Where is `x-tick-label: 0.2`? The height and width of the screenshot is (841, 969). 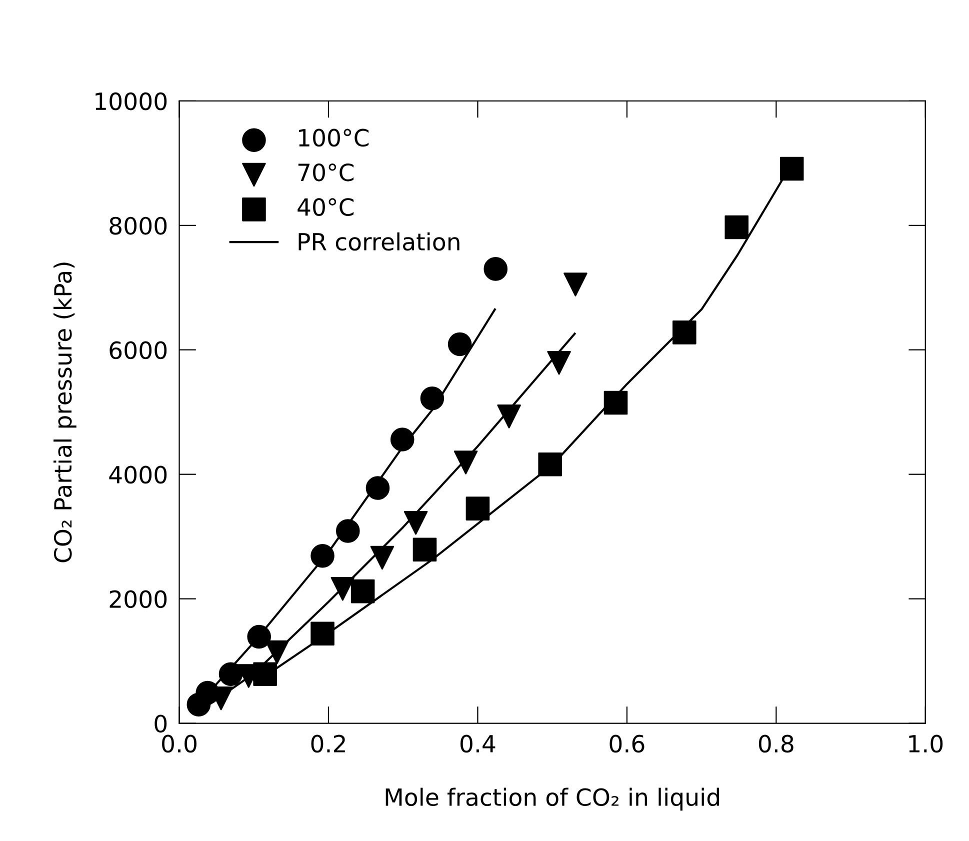
x-tick-label: 0.2 is located at coordinates (328, 743).